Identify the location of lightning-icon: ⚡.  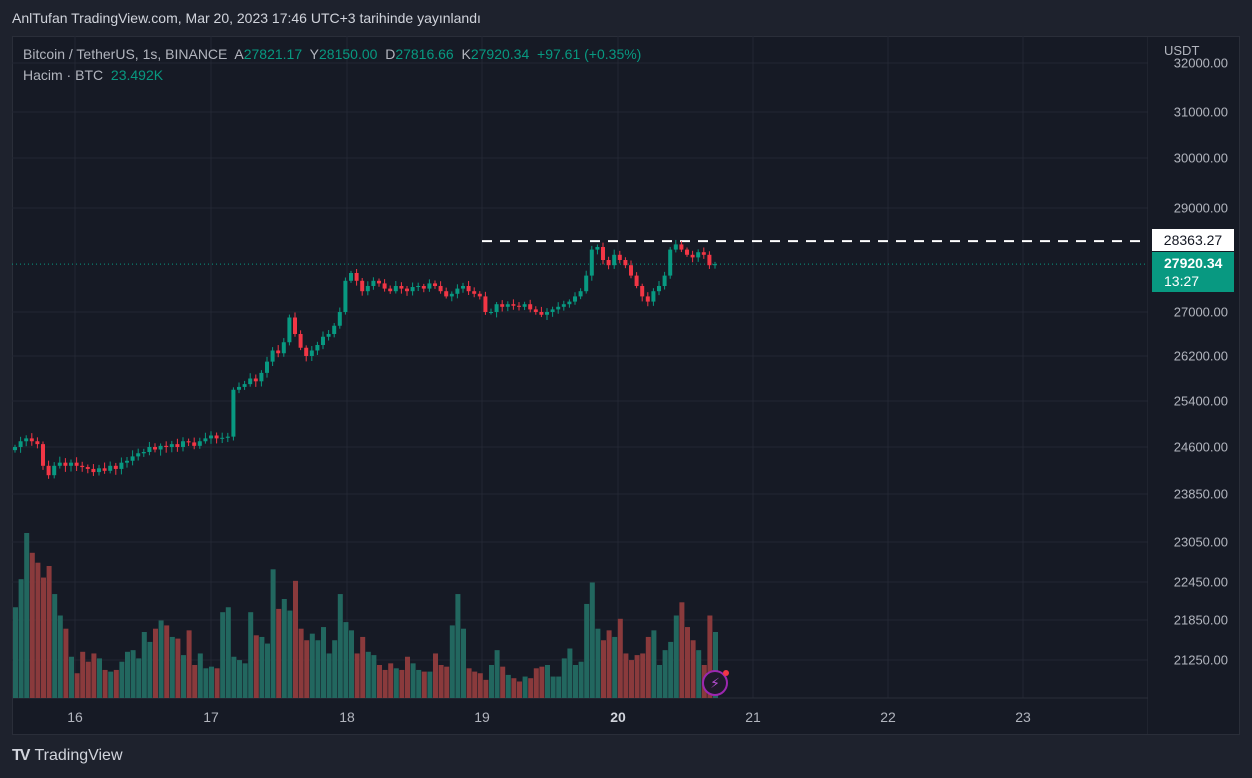
(715, 683).